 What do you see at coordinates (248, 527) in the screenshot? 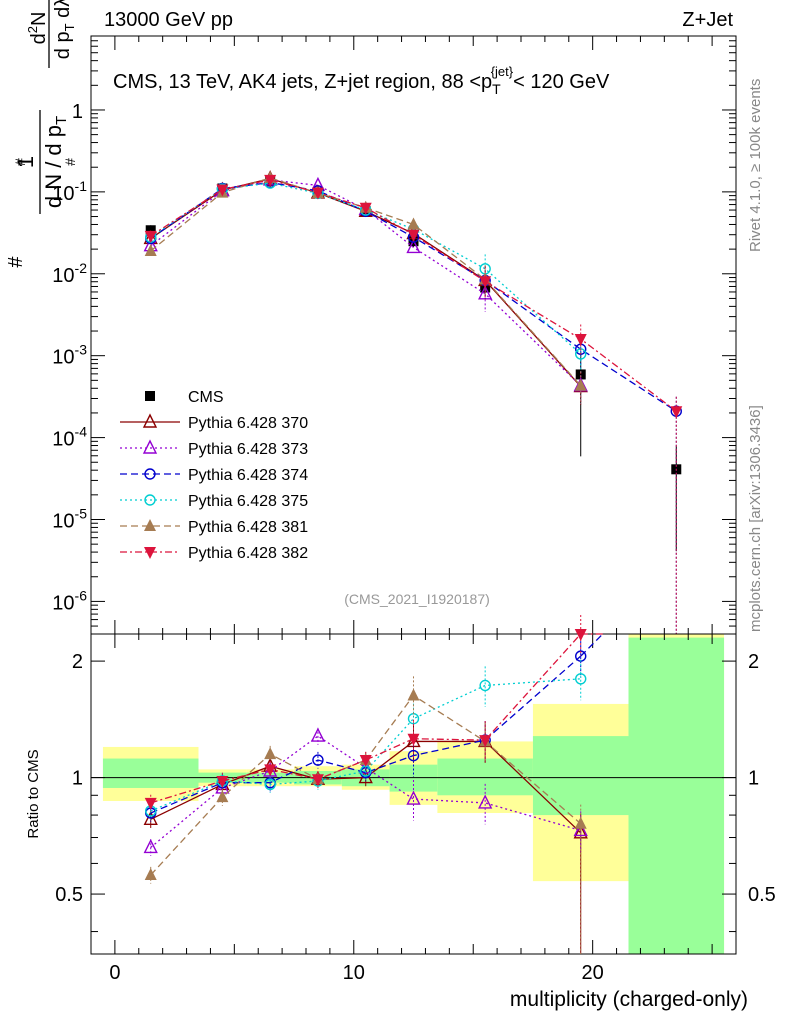
I see `legend-label: Pythia 6.428 381` at bounding box center [248, 527].